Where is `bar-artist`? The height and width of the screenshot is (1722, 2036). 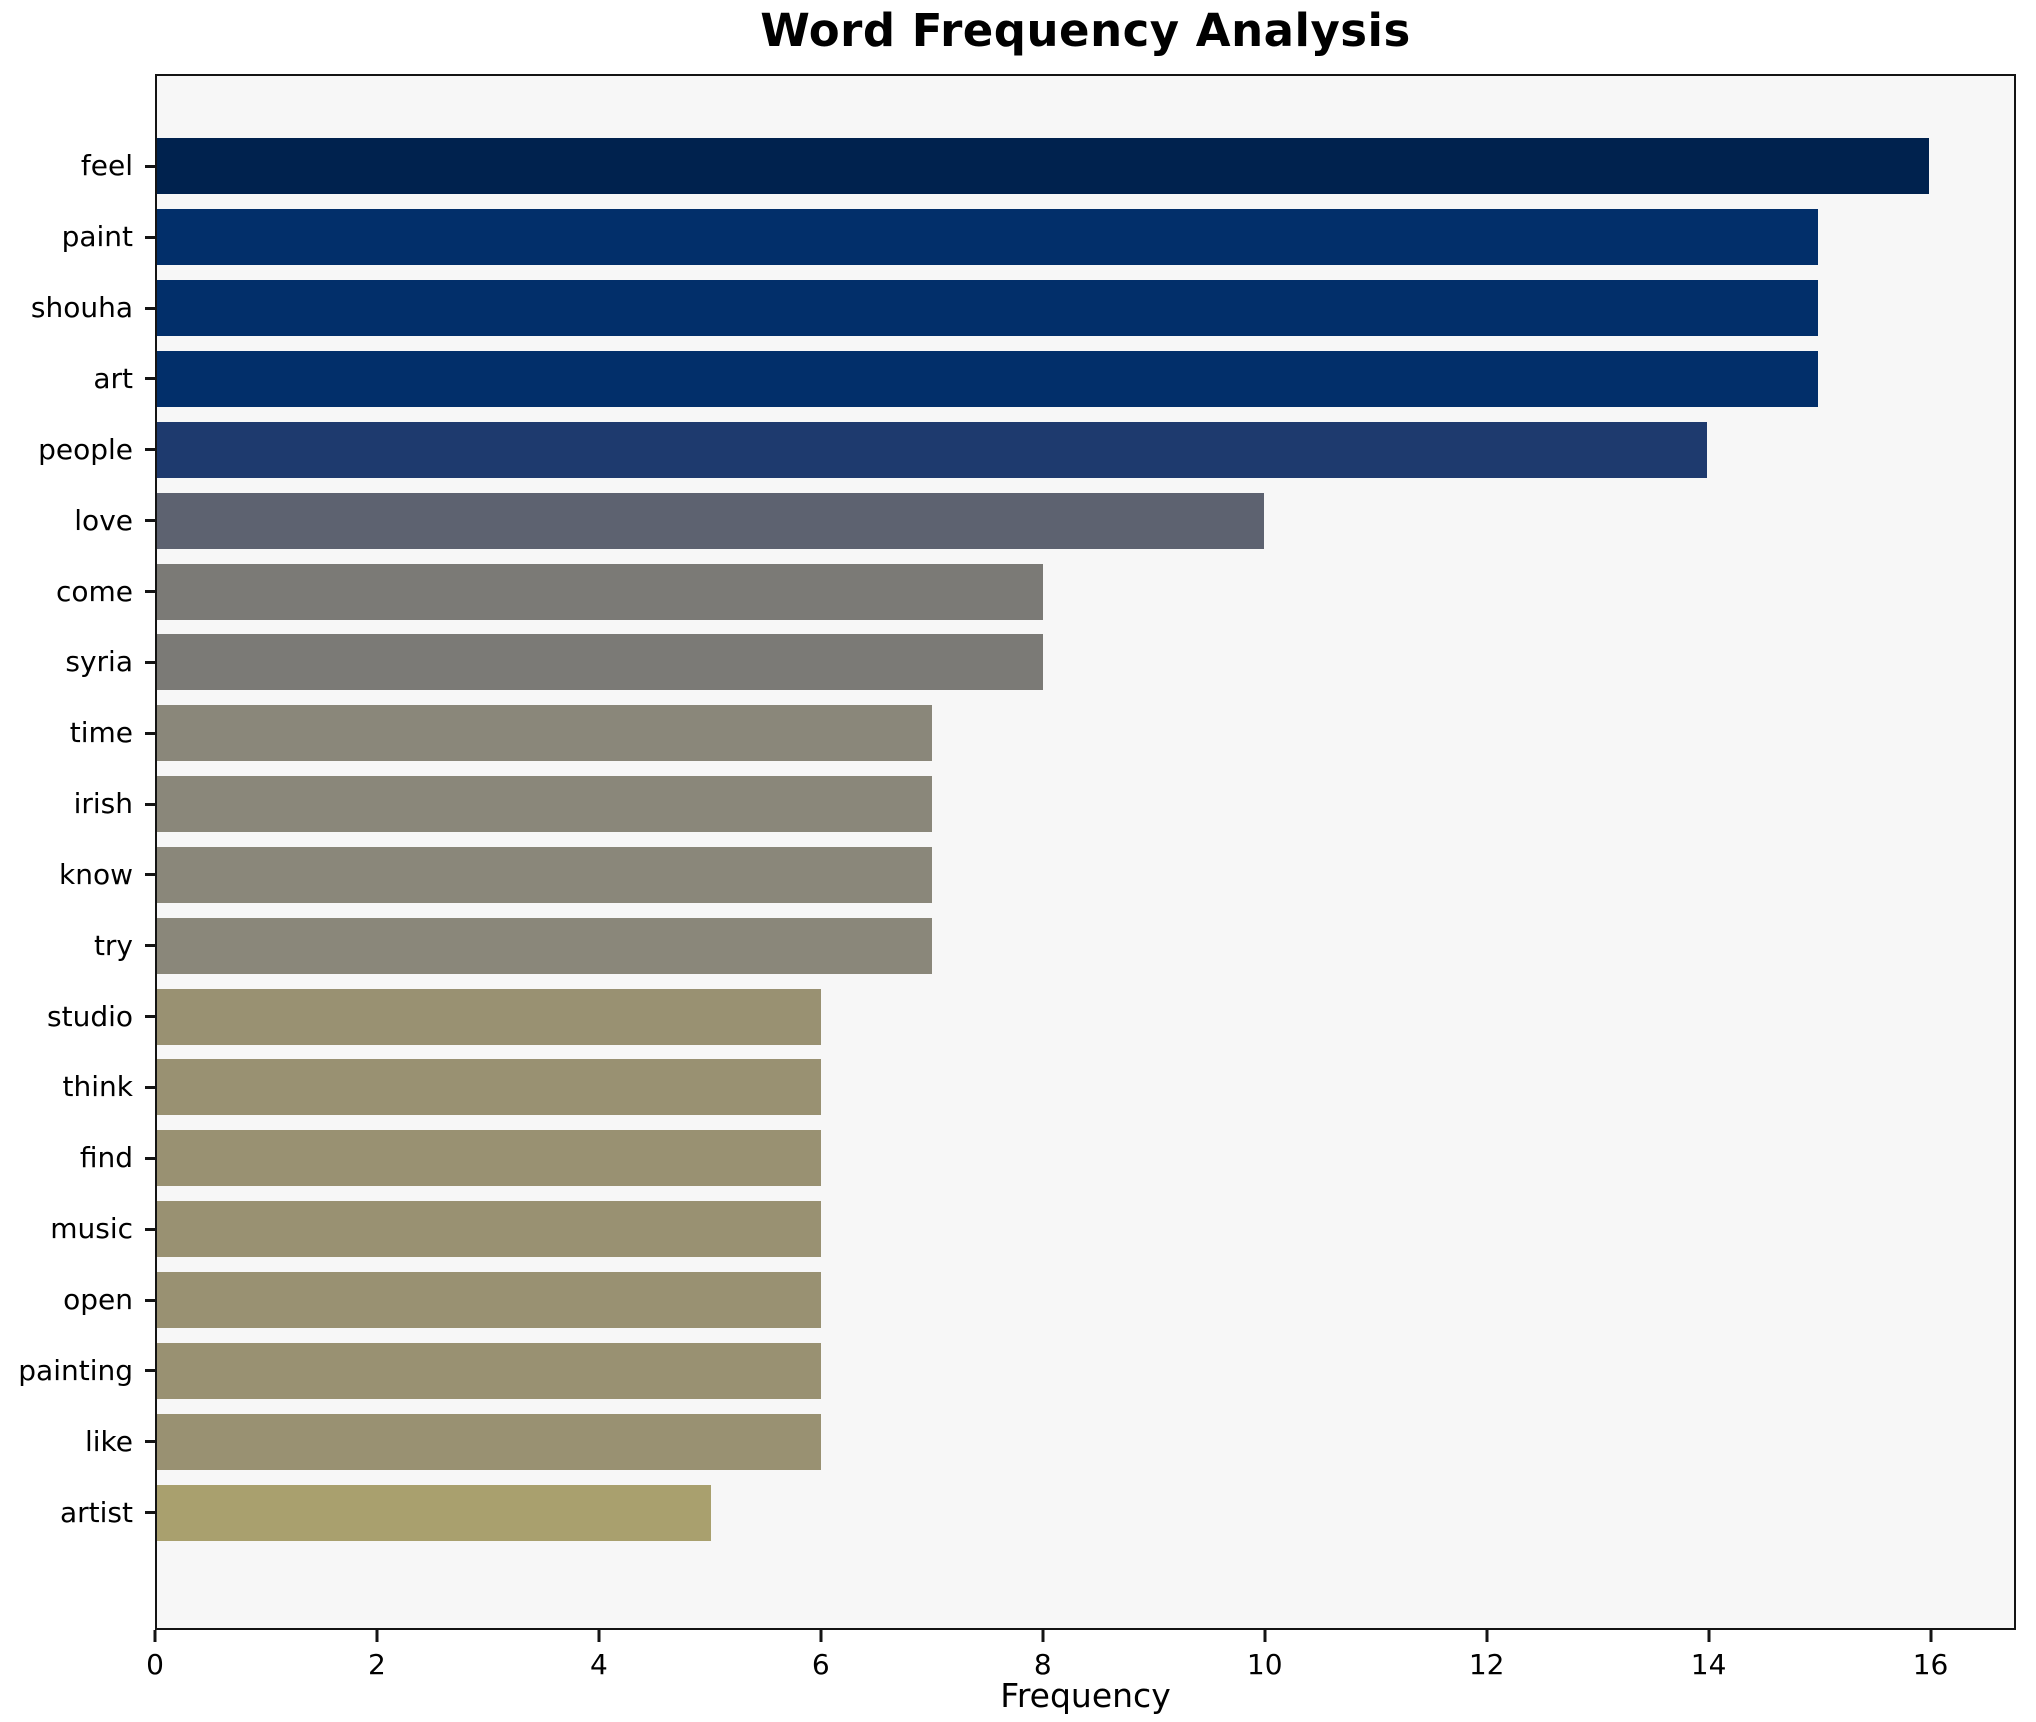 bar-artist is located at coordinates (434, 1512).